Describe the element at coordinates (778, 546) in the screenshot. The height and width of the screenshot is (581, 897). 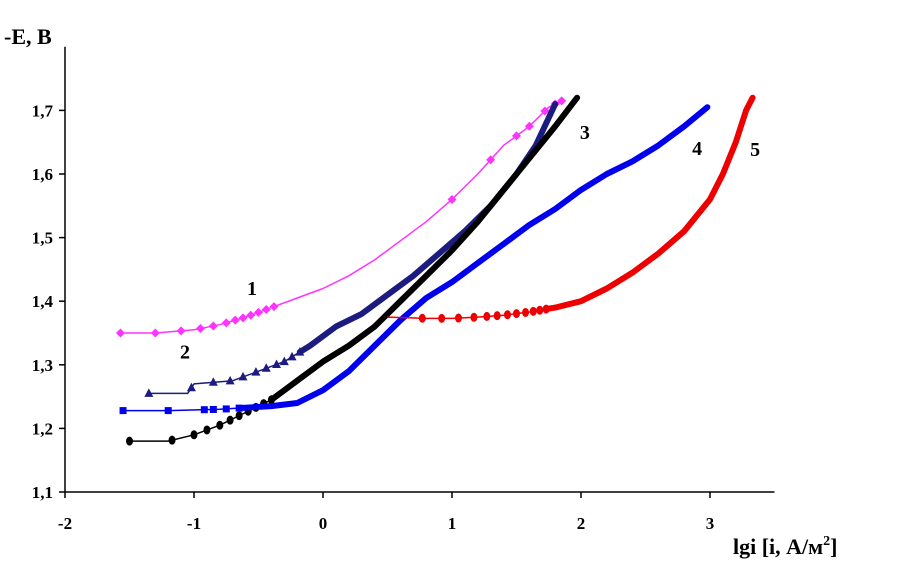
I see `x-axis-title-main: lgi [i, А/м` at that location.